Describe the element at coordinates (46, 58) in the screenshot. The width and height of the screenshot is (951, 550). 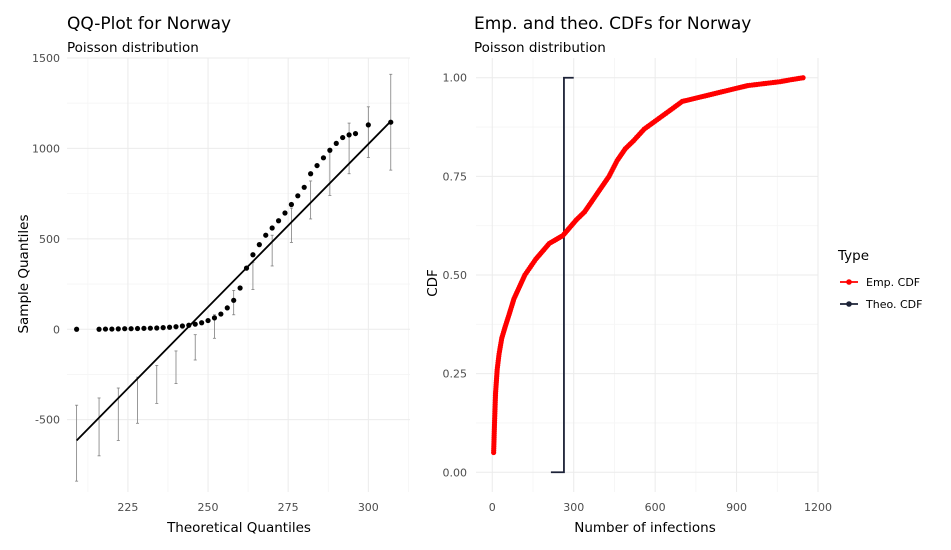
I see `qq-y-tick-label: 1500` at that location.